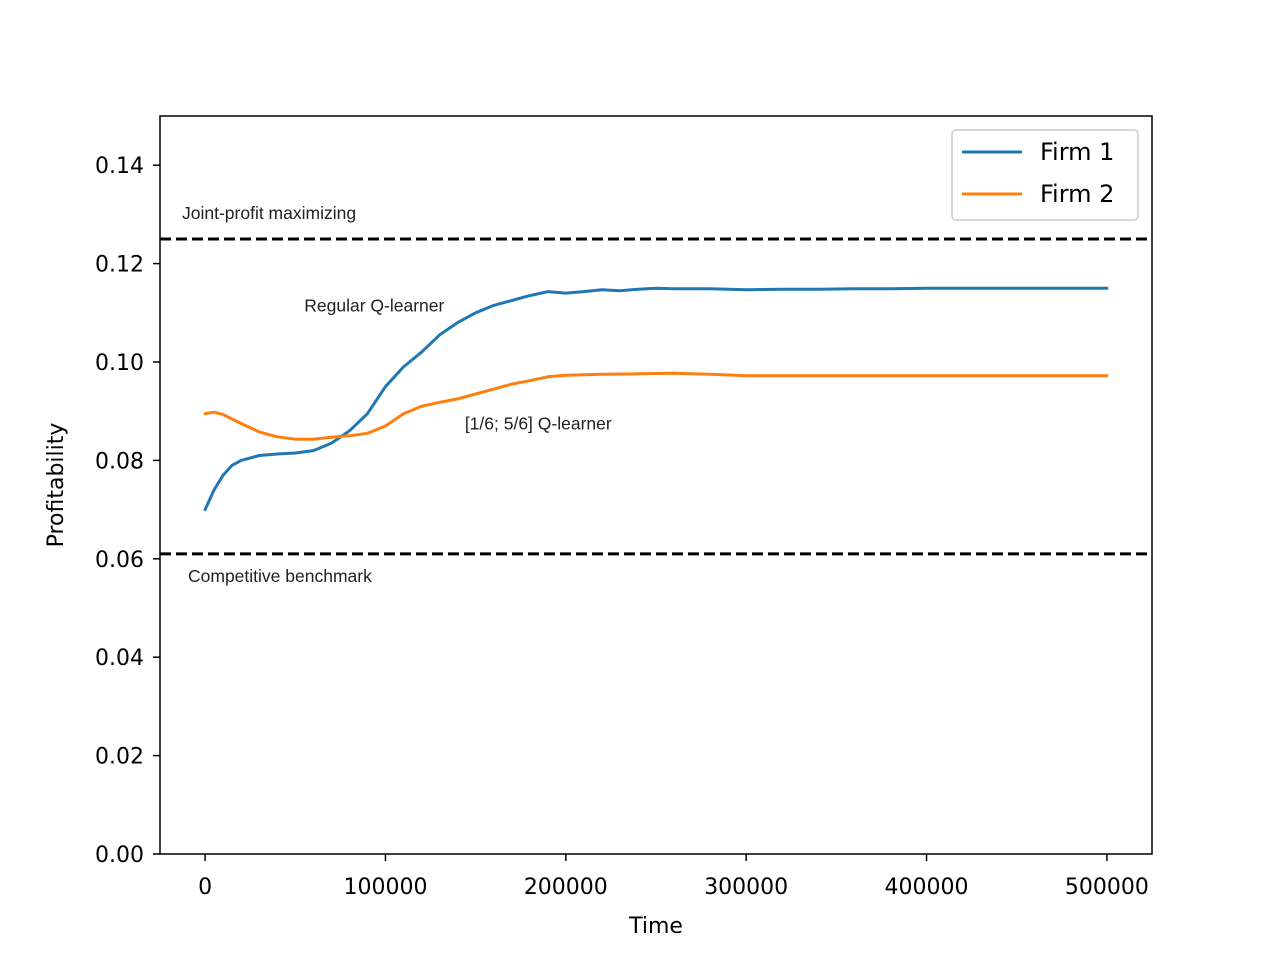 This screenshot has height=960, width=1280. I want to click on y-tick-label: 0.12, so click(119, 265).